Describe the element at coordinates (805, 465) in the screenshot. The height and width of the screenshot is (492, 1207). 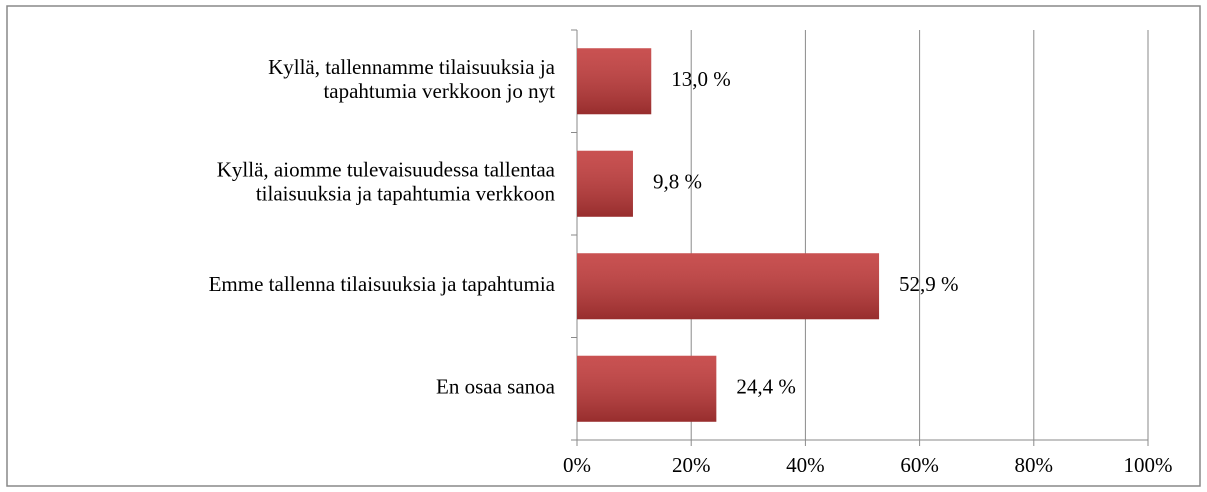
I see `x-tick-label: 40%` at that location.